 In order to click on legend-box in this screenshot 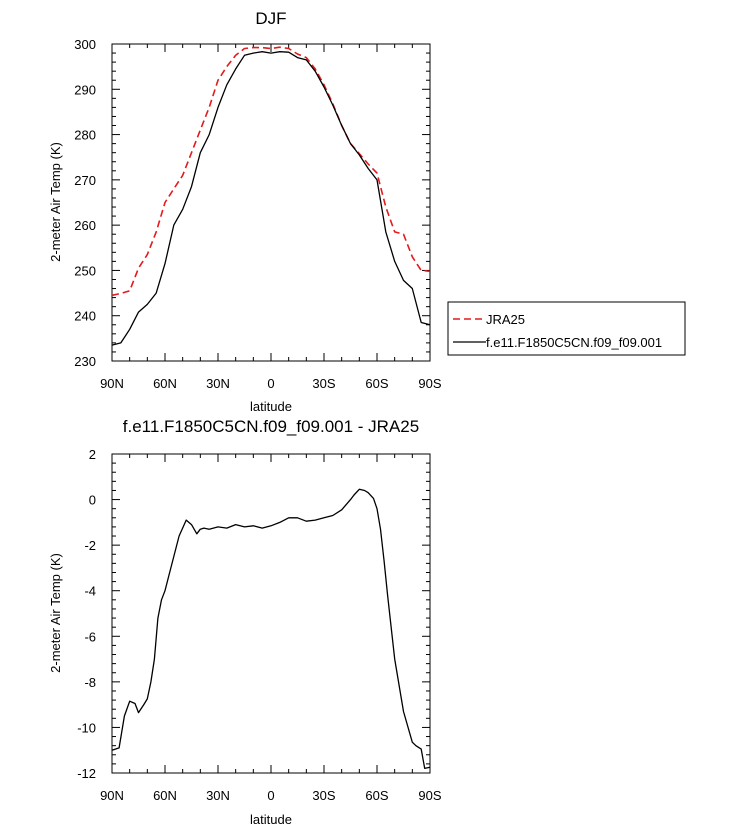, I will do `click(566, 328)`.